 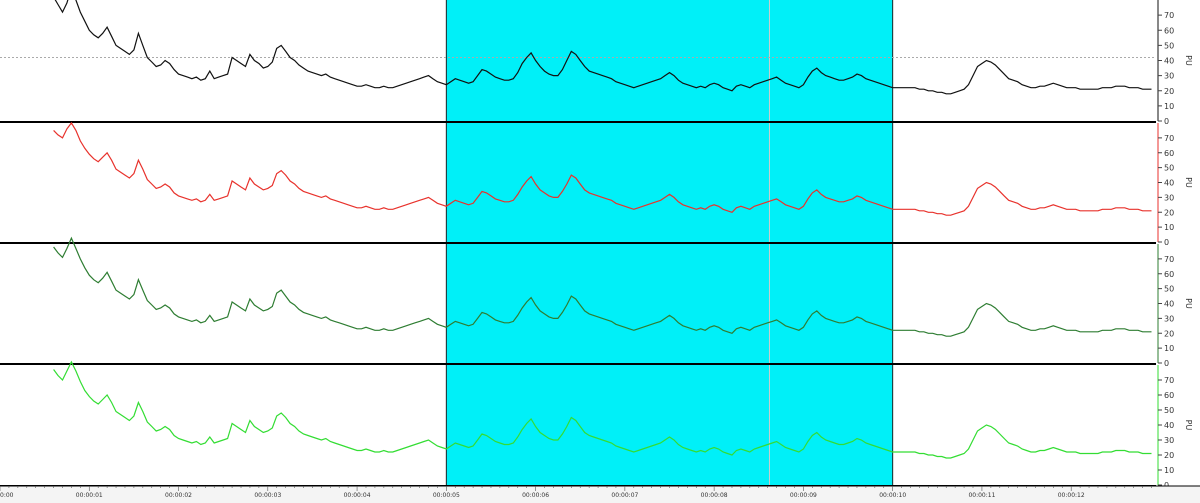 What do you see at coordinates (1071, 495) in the screenshot?
I see `x-tick-label: 00:00:12` at bounding box center [1071, 495].